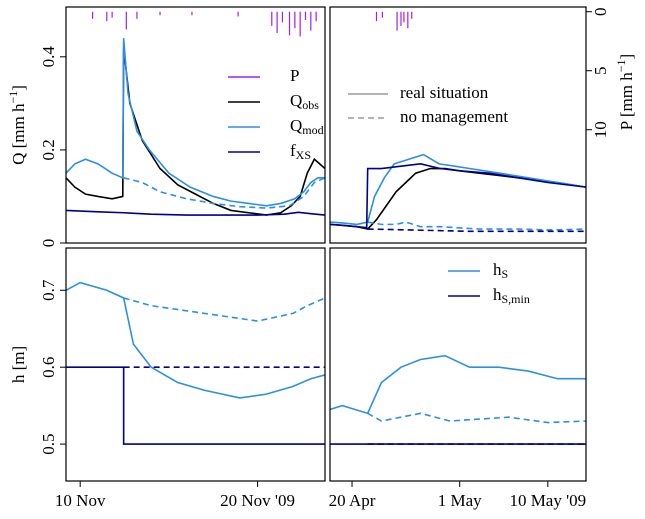 The height and width of the screenshot is (519, 645). What do you see at coordinates (600, 11) in the screenshot?
I see `y2-tick-label: 0` at bounding box center [600, 11].